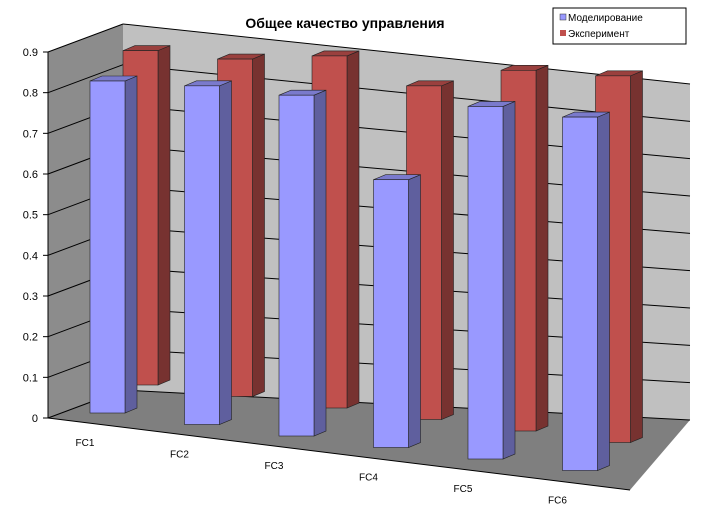 This screenshot has height=508, width=713. Describe the element at coordinates (30, 216) in the screenshot. I see `y-tick-label: 0.5` at that location.